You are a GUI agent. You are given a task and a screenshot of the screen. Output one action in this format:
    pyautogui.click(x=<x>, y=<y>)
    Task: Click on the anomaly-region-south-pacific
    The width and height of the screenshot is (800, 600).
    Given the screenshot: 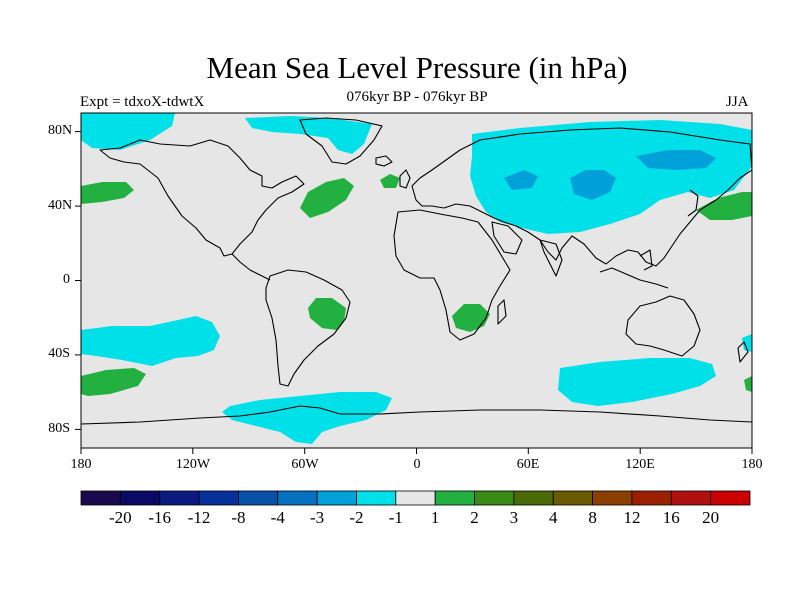 What is the action you would take?
    pyautogui.click(x=150, y=341)
    